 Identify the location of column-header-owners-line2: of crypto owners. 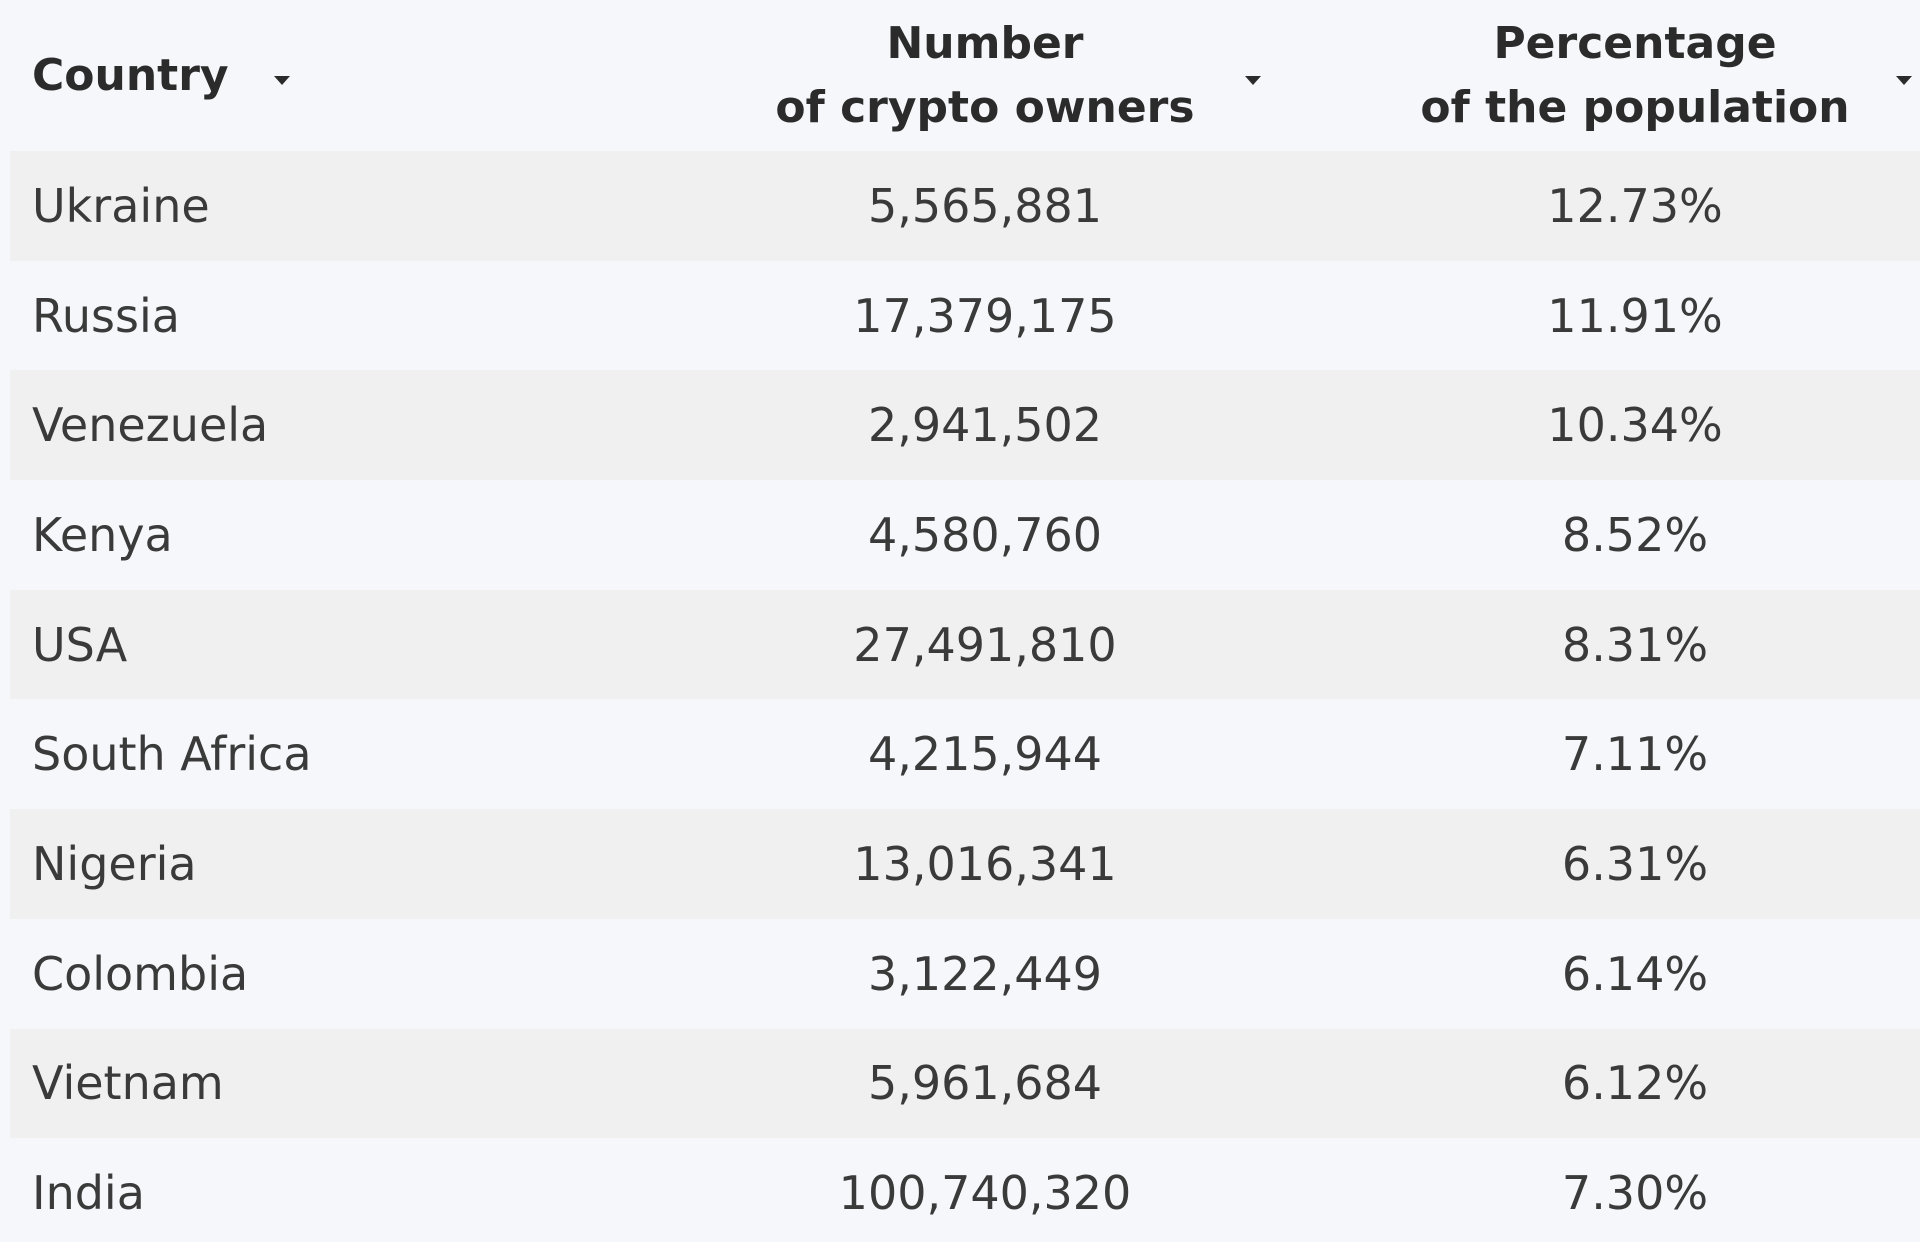
(985, 107).